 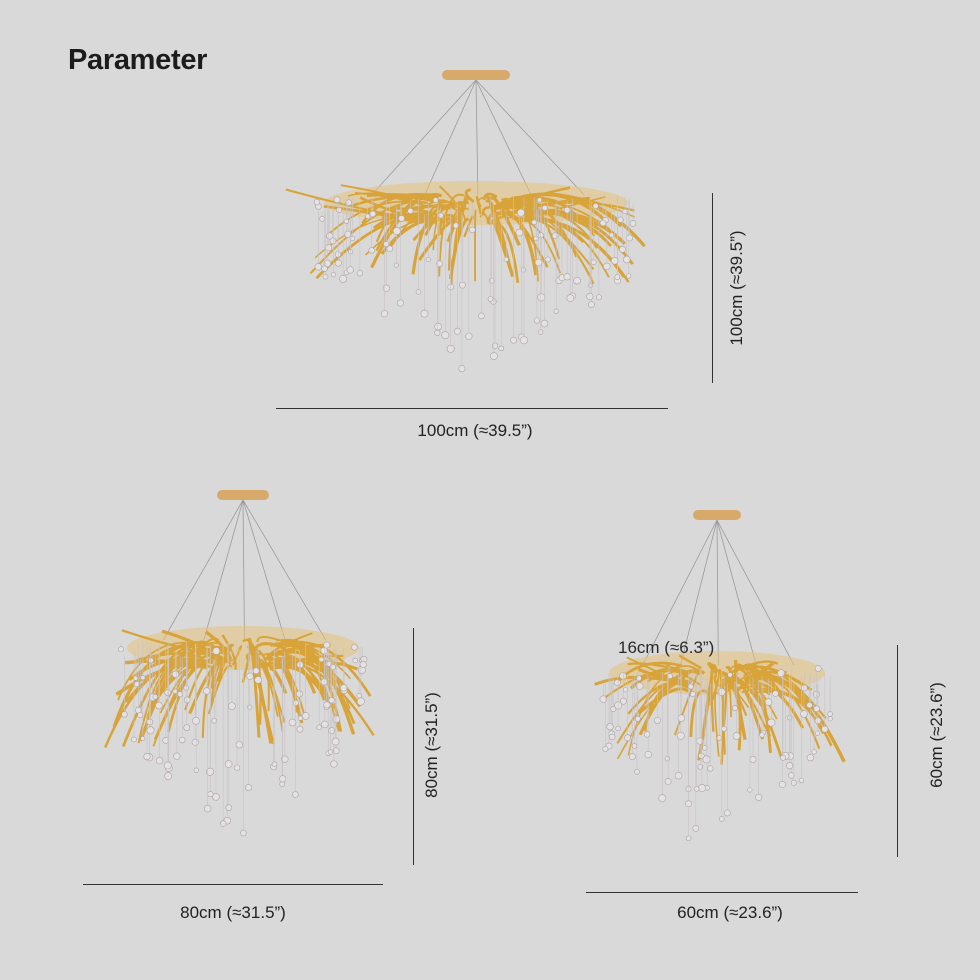 What do you see at coordinates (476, 75) in the screenshot?
I see `canopy` at bounding box center [476, 75].